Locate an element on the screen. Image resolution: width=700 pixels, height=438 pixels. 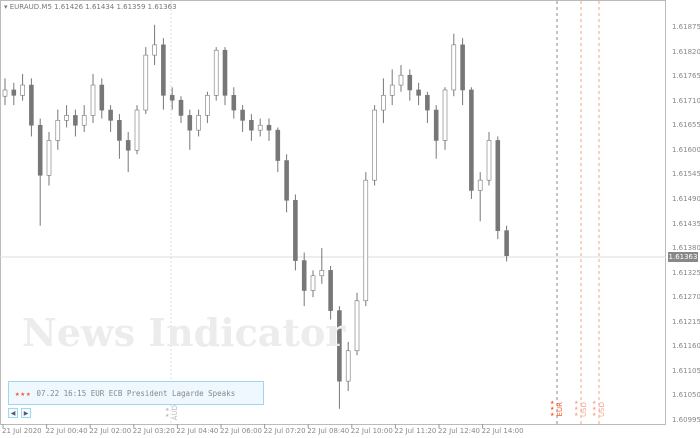
price-label: 1.61765 is located at coordinates (686, 76).